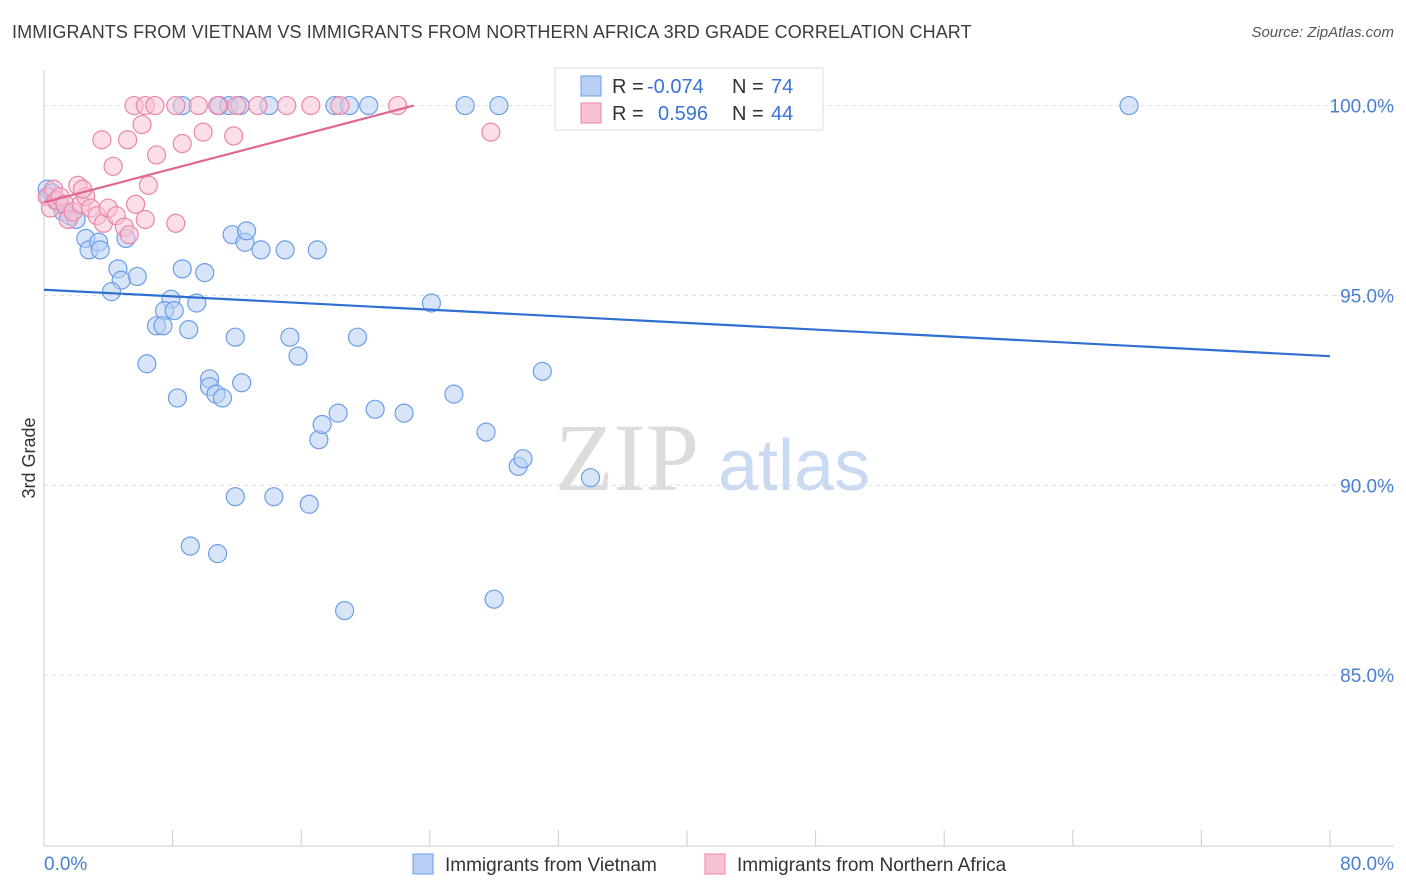 This screenshot has height=892, width=1406. What do you see at coordinates (627, 457) in the screenshot?
I see `watermark-zip: ZIP` at bounding box center [627, 457].